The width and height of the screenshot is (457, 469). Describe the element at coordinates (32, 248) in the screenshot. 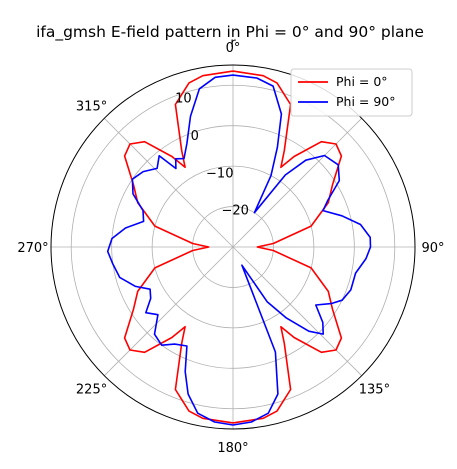

I see `angle-tick-label: 270°` at that location.